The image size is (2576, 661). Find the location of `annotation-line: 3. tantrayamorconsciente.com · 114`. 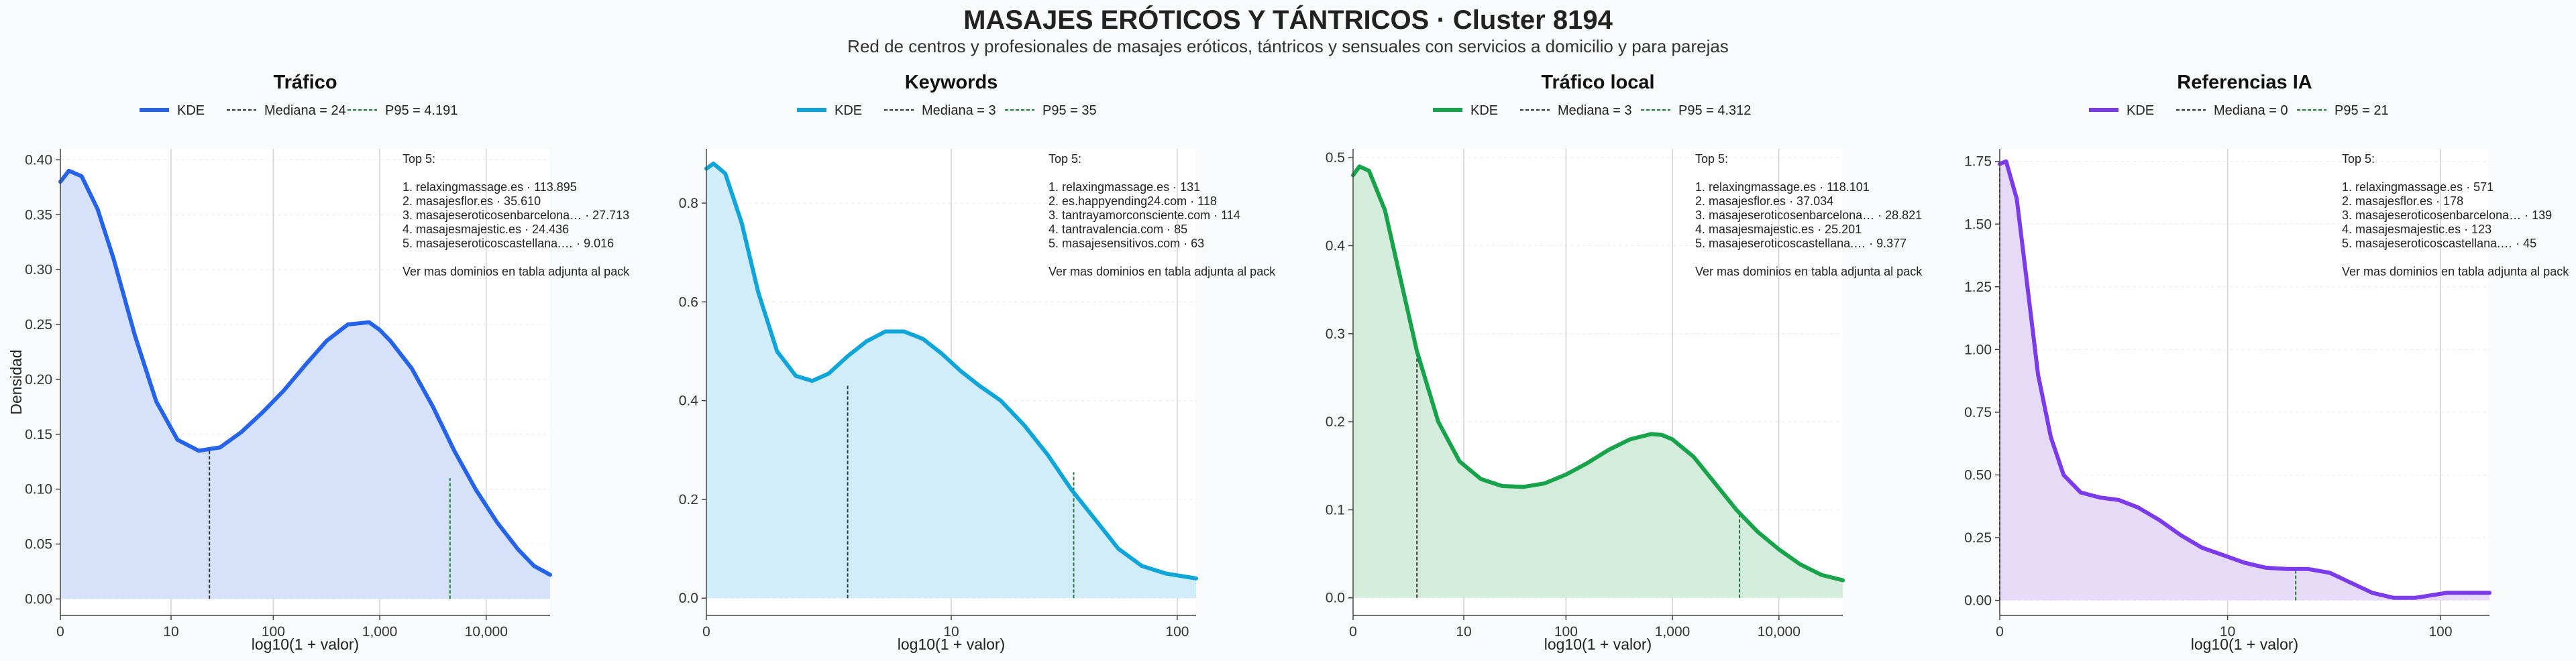

annotation-line: 3. tantrayamorconsciente.com · 114 is located at coordinates (1144, 215).